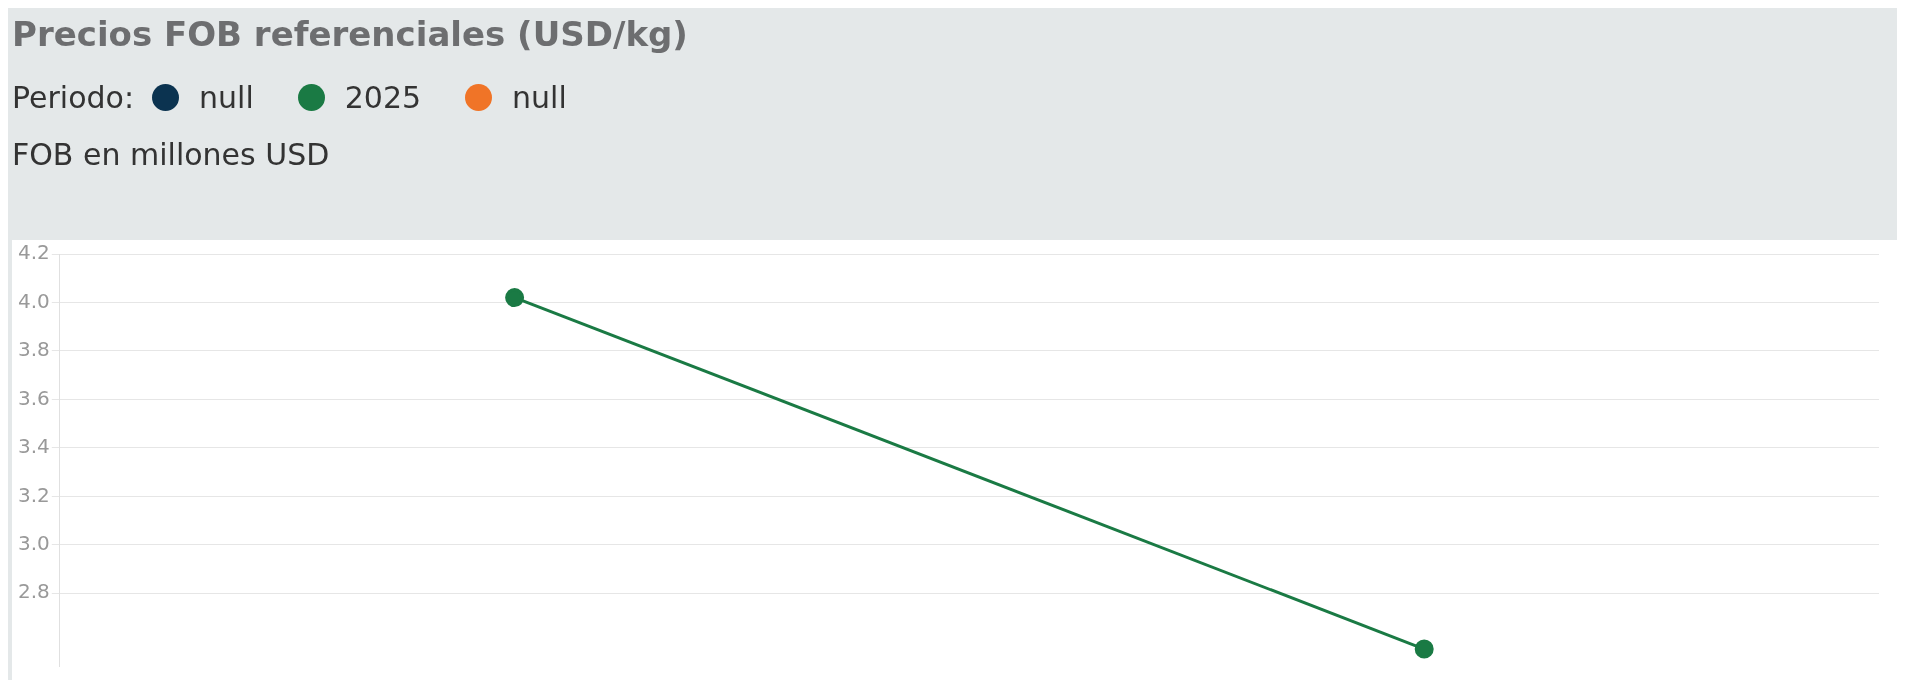 The image size is (1905, 696). I want to click on y-tick-label: 3.6, so click(33, 397).